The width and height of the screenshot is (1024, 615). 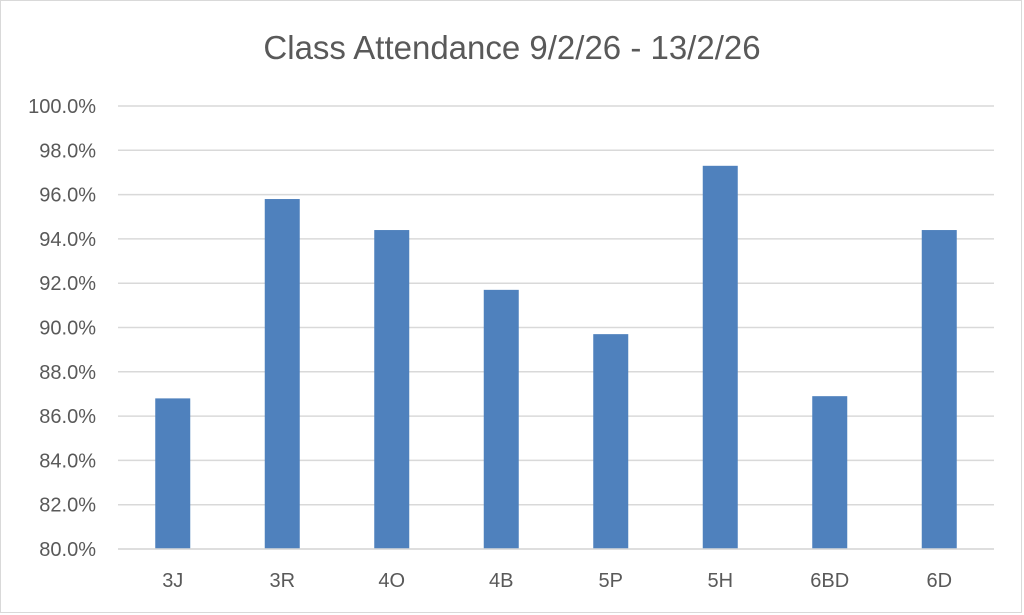 What do you see at coordinates (62, 107) in the screenshot?
I see `y-tick-label: 100.0%` at bounding box center [62, 107].